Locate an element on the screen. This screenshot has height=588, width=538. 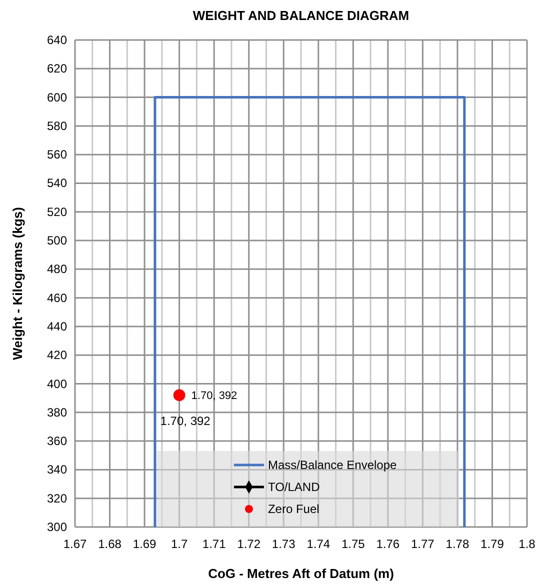
y-tick-label: 620 is located at coordinates (57, 69).